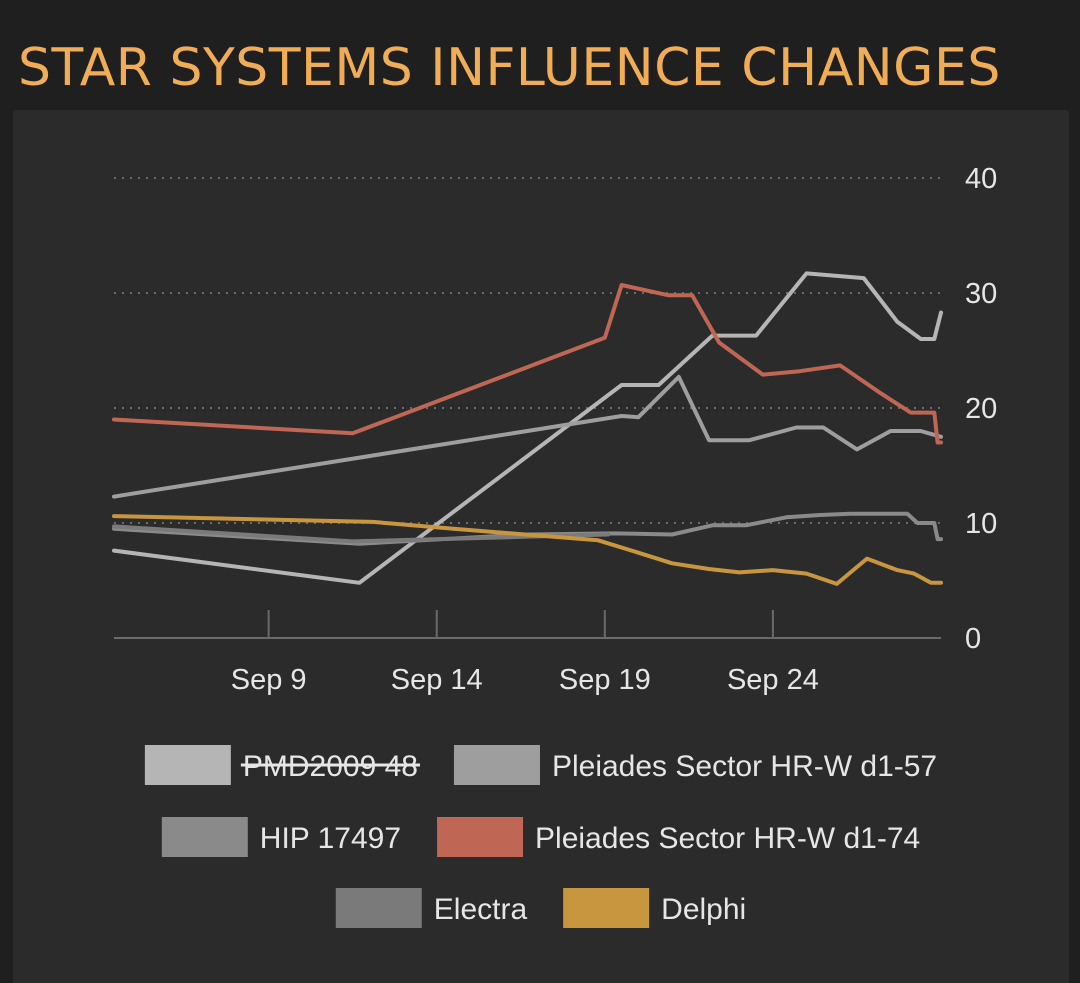 Image resolution: width=1080 pixels, height=983 pixels. I want to click on y-tick-label: 20, so click(981, 409).